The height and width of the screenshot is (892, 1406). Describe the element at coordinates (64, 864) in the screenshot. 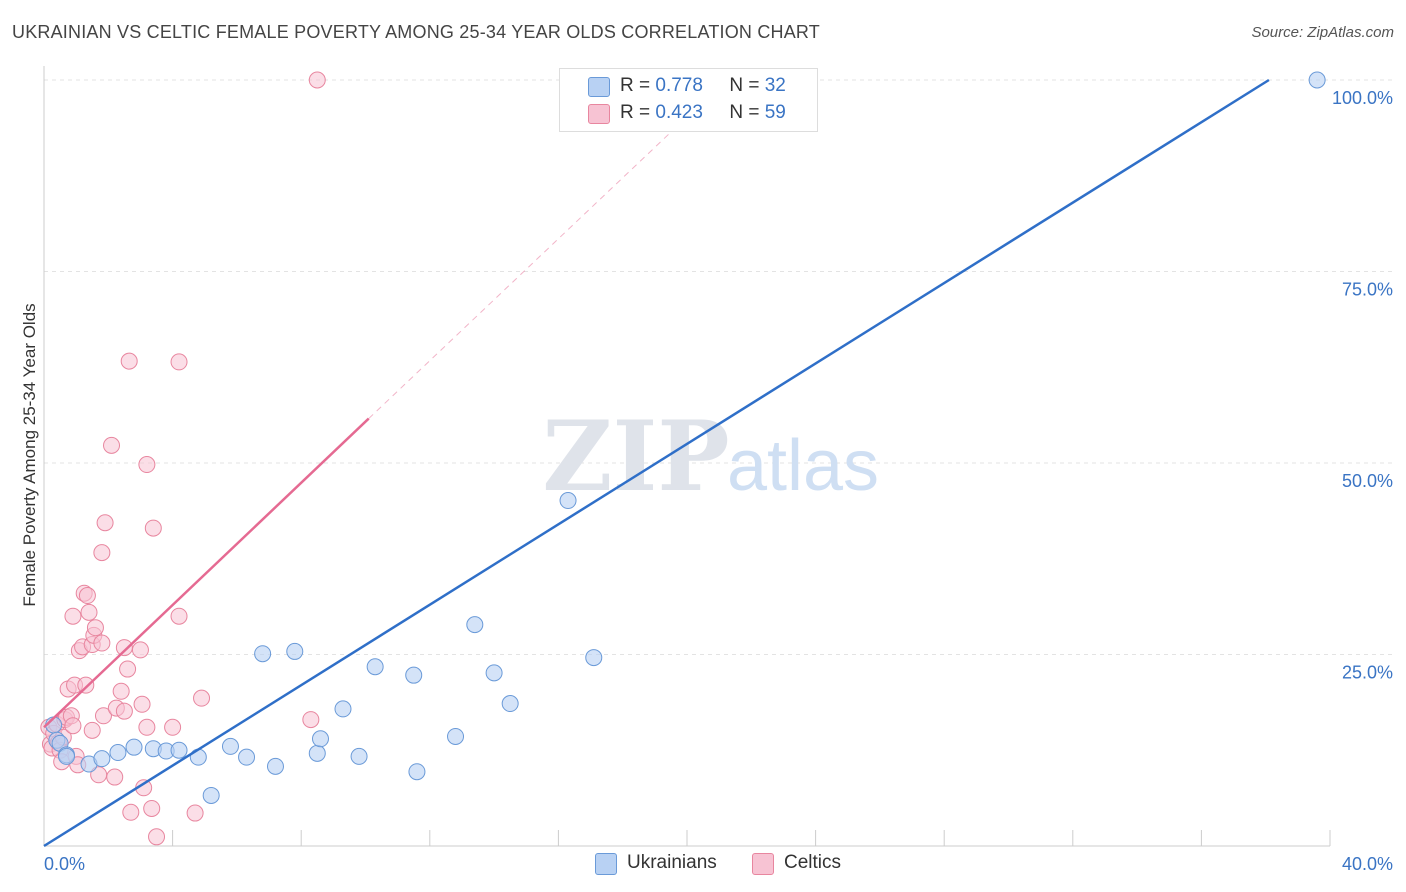

I see `x-tick-label: 0.0%` at that location.